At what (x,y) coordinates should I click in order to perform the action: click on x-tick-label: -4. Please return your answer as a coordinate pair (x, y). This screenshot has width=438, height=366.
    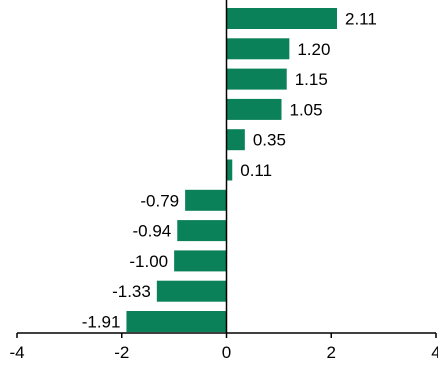
    Looking at the image, I should click on (16, 352).